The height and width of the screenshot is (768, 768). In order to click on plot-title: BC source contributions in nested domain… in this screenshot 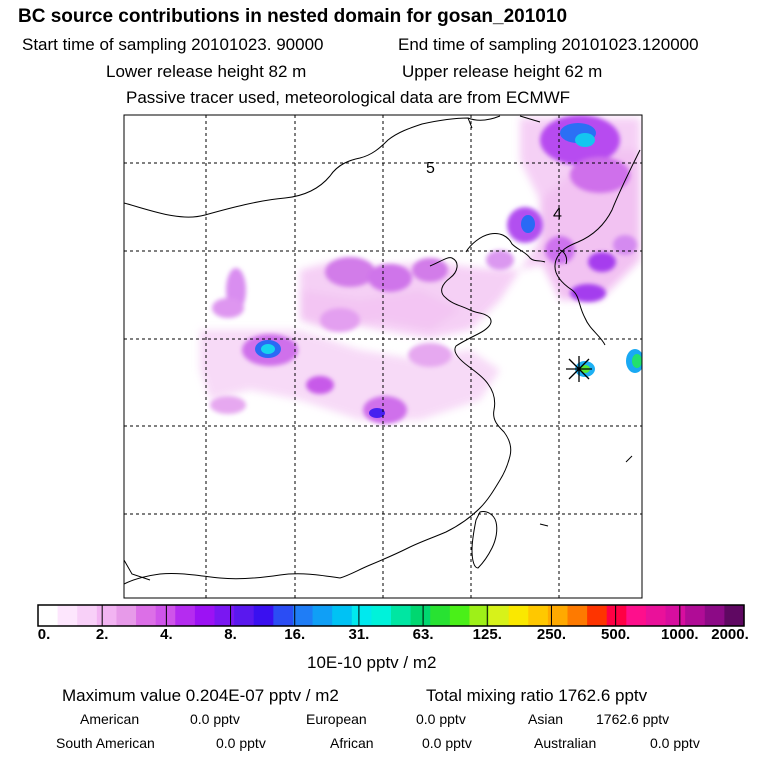, I will do `click(293, 16)`.